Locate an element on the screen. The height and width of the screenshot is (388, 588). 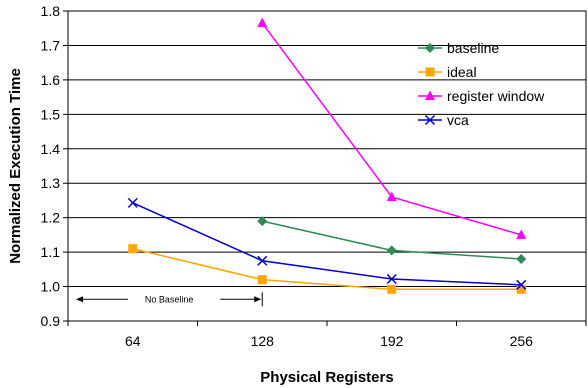
no-baseline-annotation: No Baseline is located at coordinates (169, 299).